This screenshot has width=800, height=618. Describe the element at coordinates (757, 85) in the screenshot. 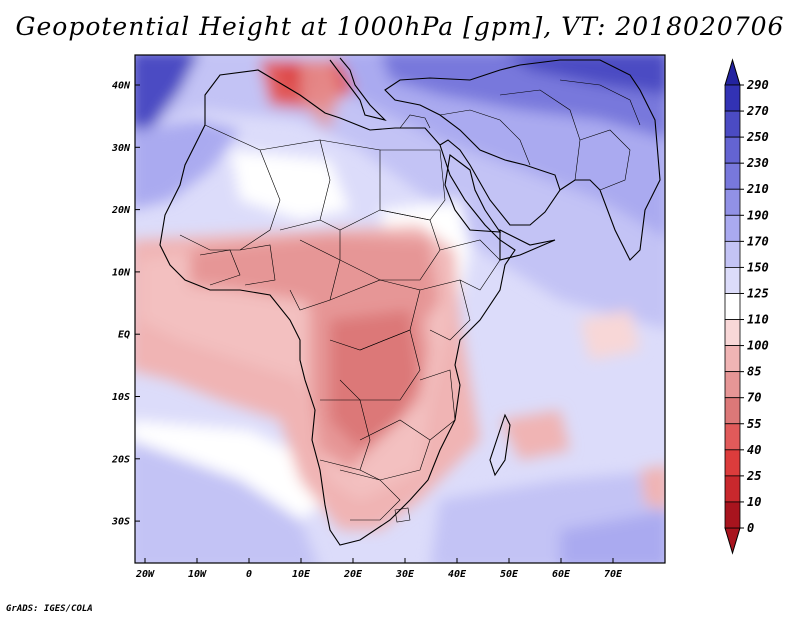

I see `colorbar-label: 290` at that location.